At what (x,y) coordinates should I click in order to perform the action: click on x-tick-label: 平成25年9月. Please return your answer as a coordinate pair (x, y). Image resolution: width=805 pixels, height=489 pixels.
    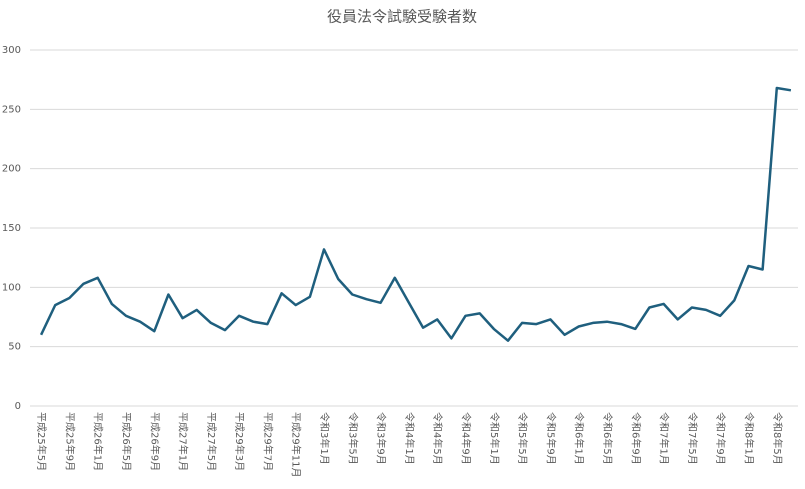
    Looking at the image, I should click on (69, 441).